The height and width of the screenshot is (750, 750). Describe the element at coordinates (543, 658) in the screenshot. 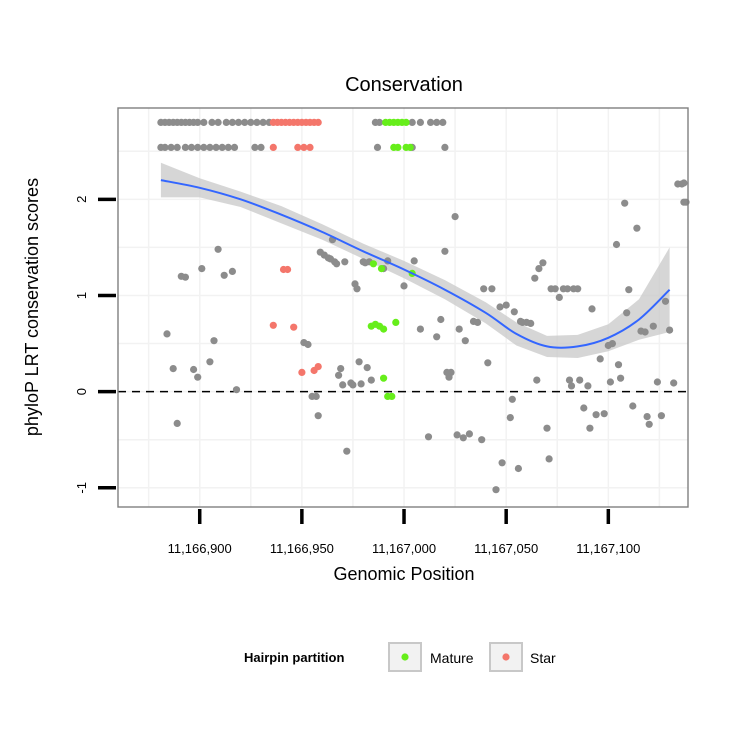

I see `legend-label-star: Star` at that location.